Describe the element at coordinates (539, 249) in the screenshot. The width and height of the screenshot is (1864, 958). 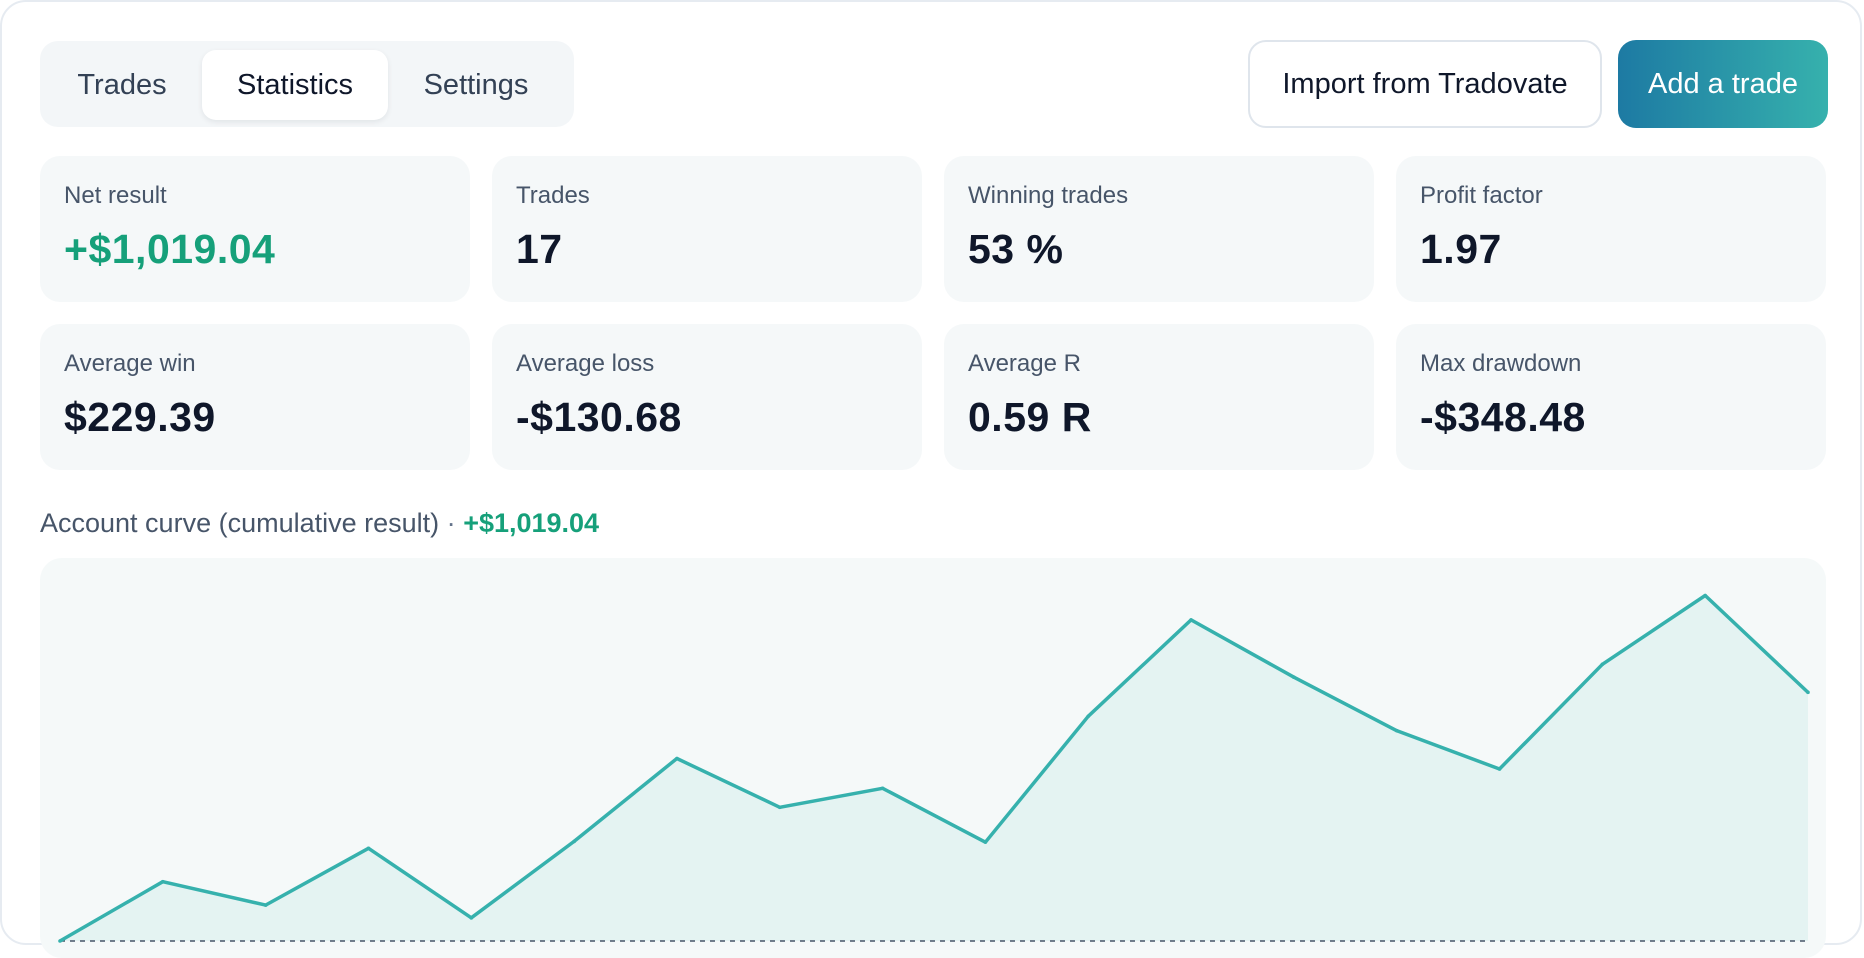
I see `stat-value: 17` at that location.